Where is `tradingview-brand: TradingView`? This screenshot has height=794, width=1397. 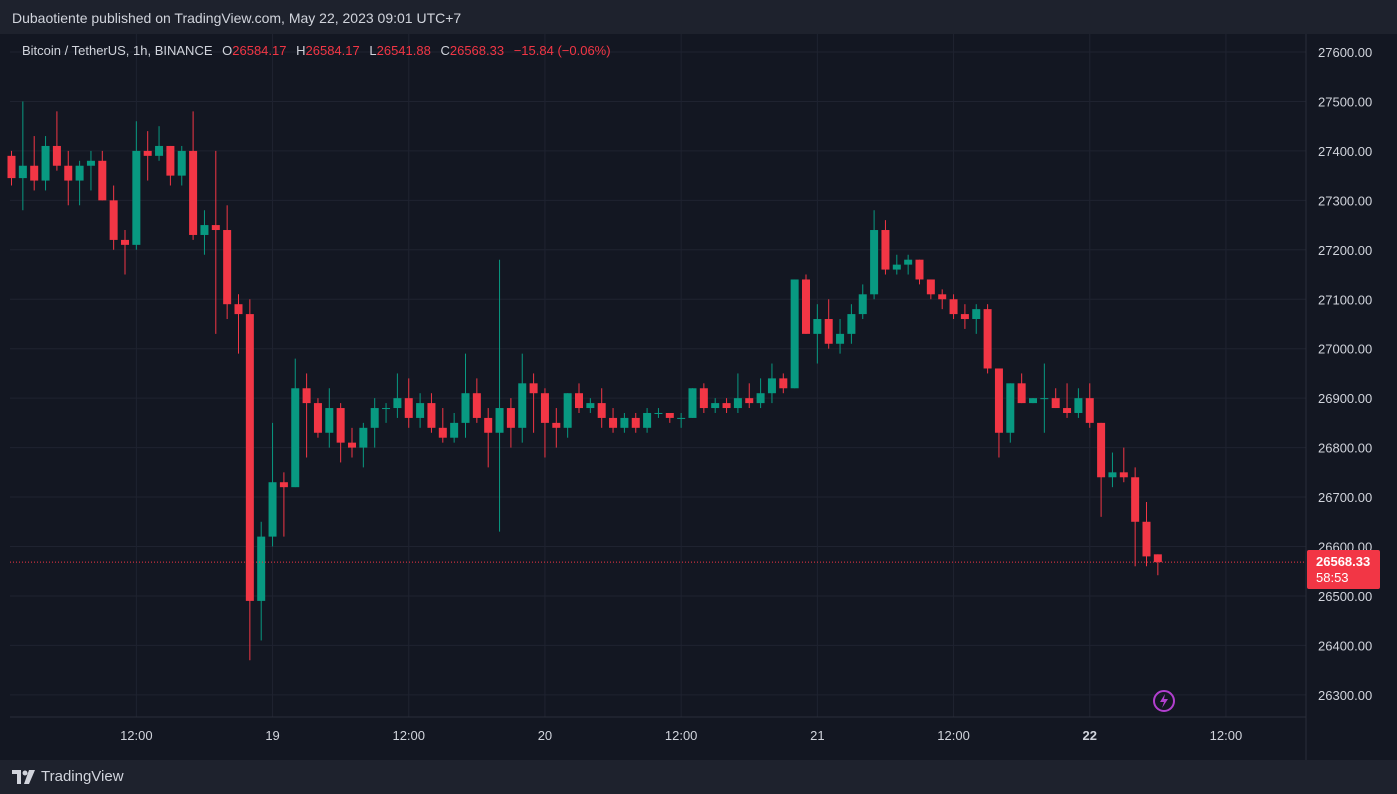 tradingview-brand: TradingView is located at coordinates (68, 776).